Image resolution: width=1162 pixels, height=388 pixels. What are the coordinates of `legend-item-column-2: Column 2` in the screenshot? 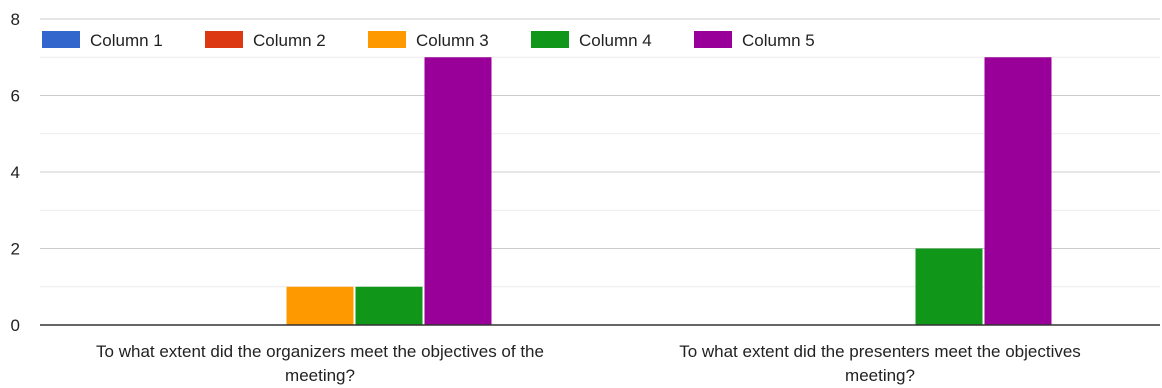 It's located at (265, 40).